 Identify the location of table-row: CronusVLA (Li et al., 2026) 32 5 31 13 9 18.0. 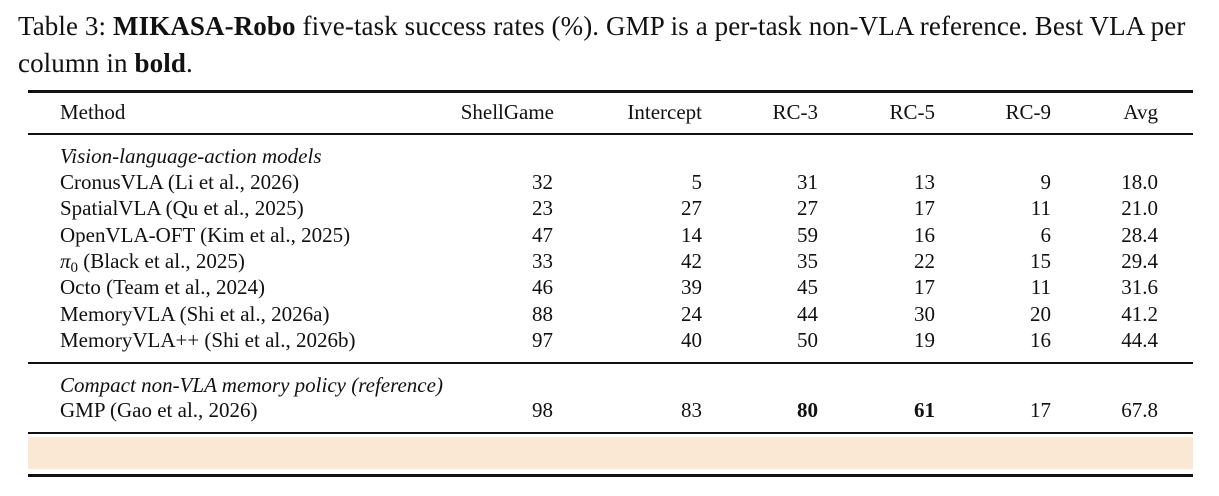
(609, 182).